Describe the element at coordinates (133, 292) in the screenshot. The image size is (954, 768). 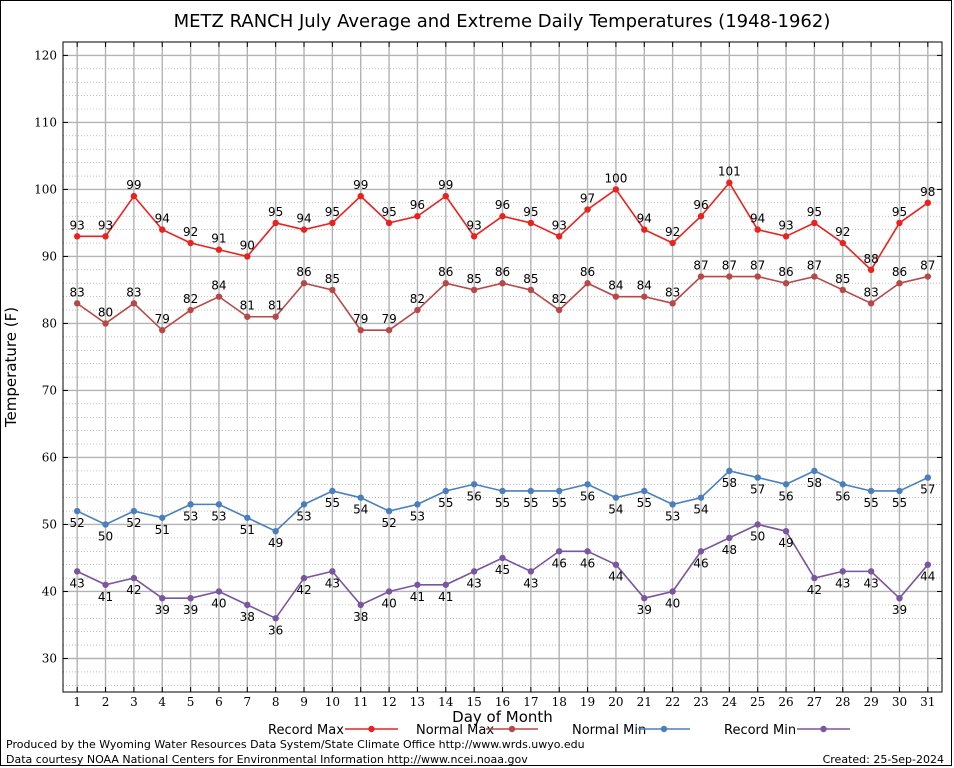
I see `normal-max-data-label: 83` at that location.